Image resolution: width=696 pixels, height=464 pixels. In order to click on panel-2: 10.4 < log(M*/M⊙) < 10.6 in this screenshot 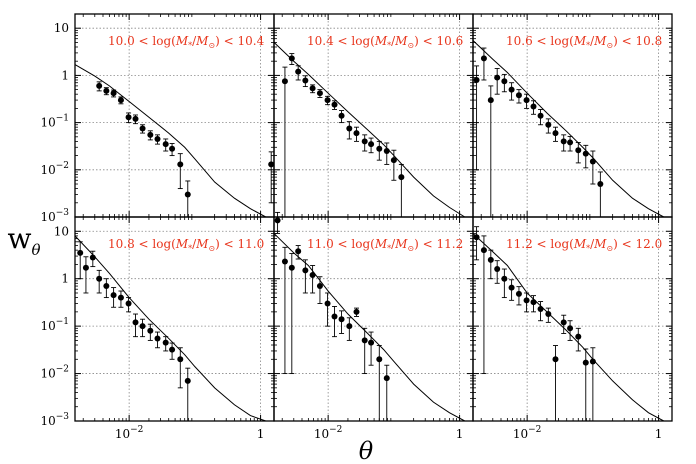, I will do `click(373, 115)`.